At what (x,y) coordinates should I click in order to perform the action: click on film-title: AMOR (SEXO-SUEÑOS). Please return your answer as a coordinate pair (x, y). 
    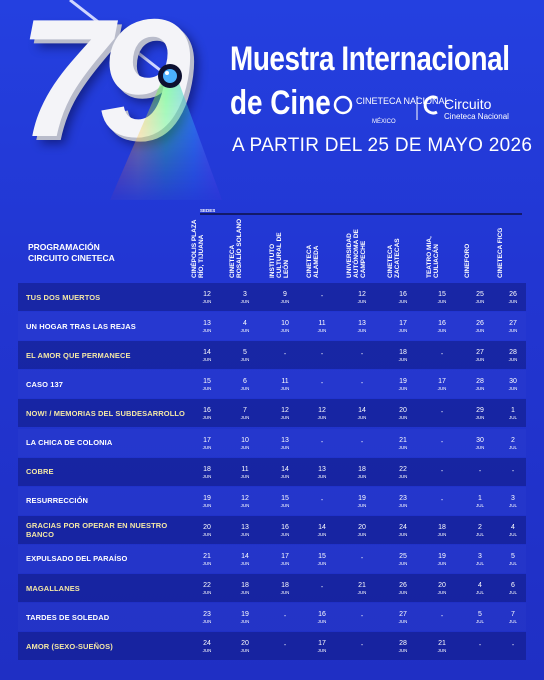
    Looking at the image, I should click on (69, 646).